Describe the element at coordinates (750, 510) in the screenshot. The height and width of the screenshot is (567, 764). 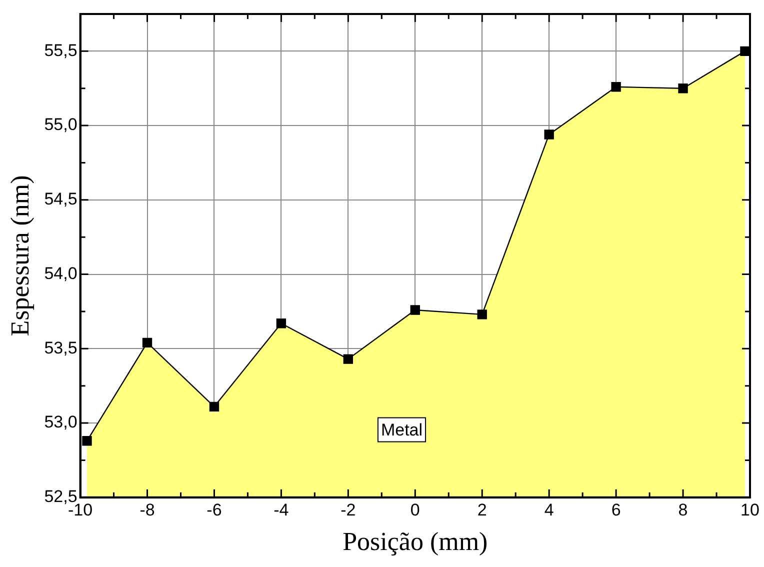
I see `x-tick-label: 10` at that location.